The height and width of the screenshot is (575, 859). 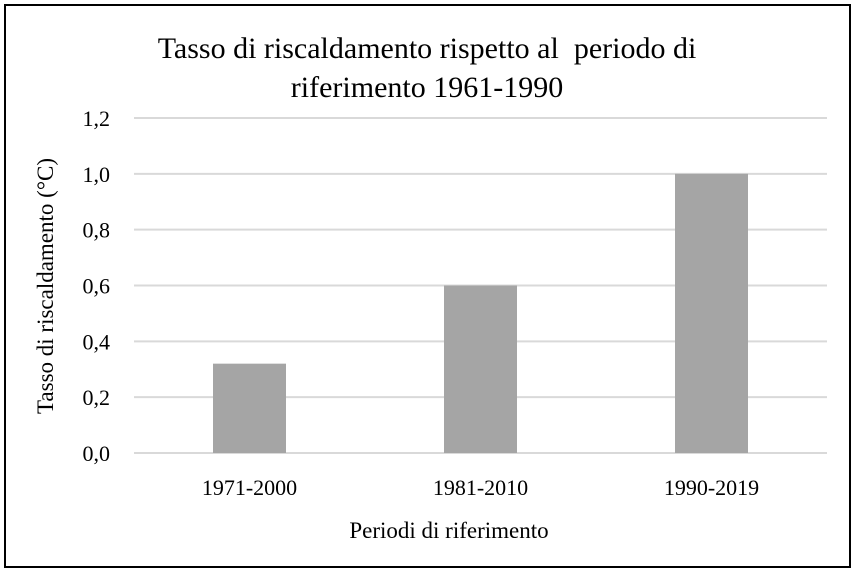 I want to click on y-tick-label: 0,8, so click(x=97, y=230).